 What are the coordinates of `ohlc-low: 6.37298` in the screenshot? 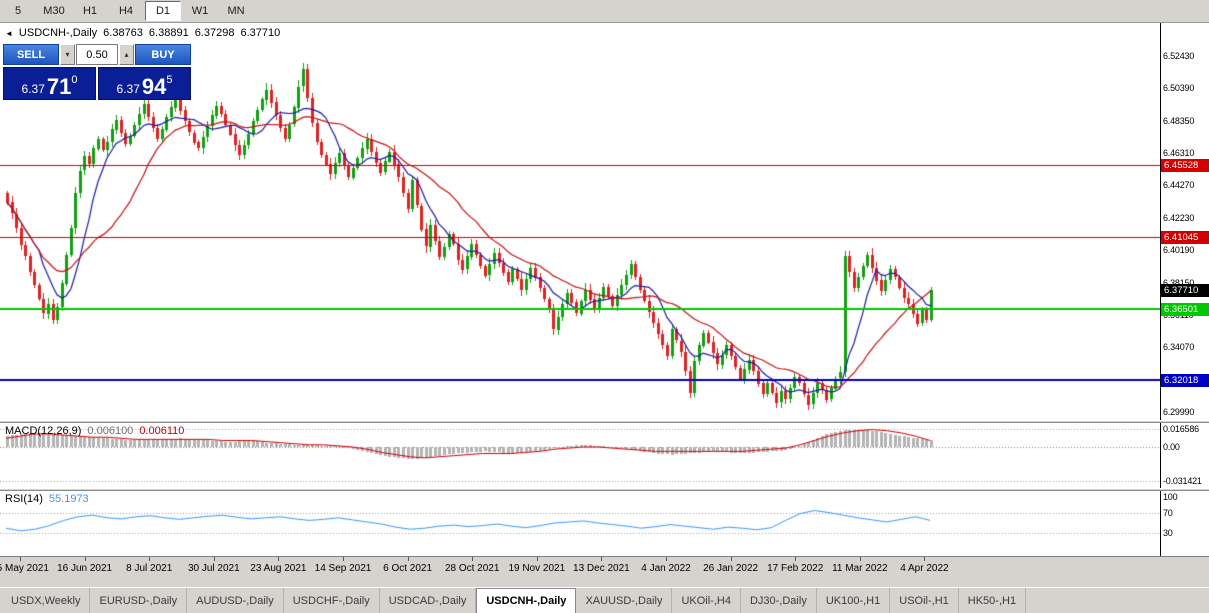 It's located at (214, 33).